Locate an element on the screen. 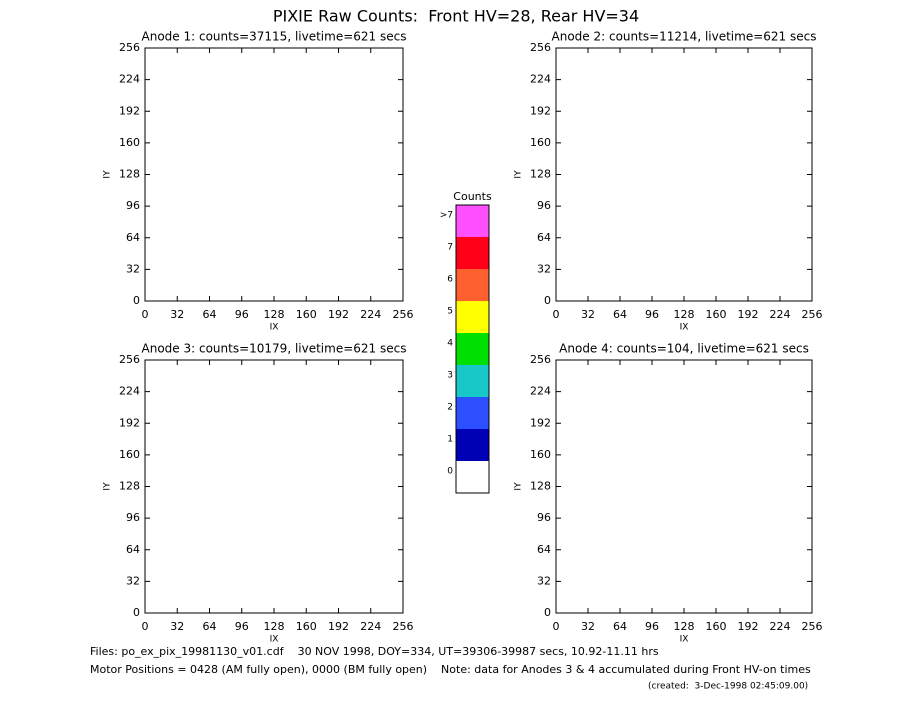 This screenshot has height=705, width=913. colorbar-label: 3 is located at coordinates (450, 376).